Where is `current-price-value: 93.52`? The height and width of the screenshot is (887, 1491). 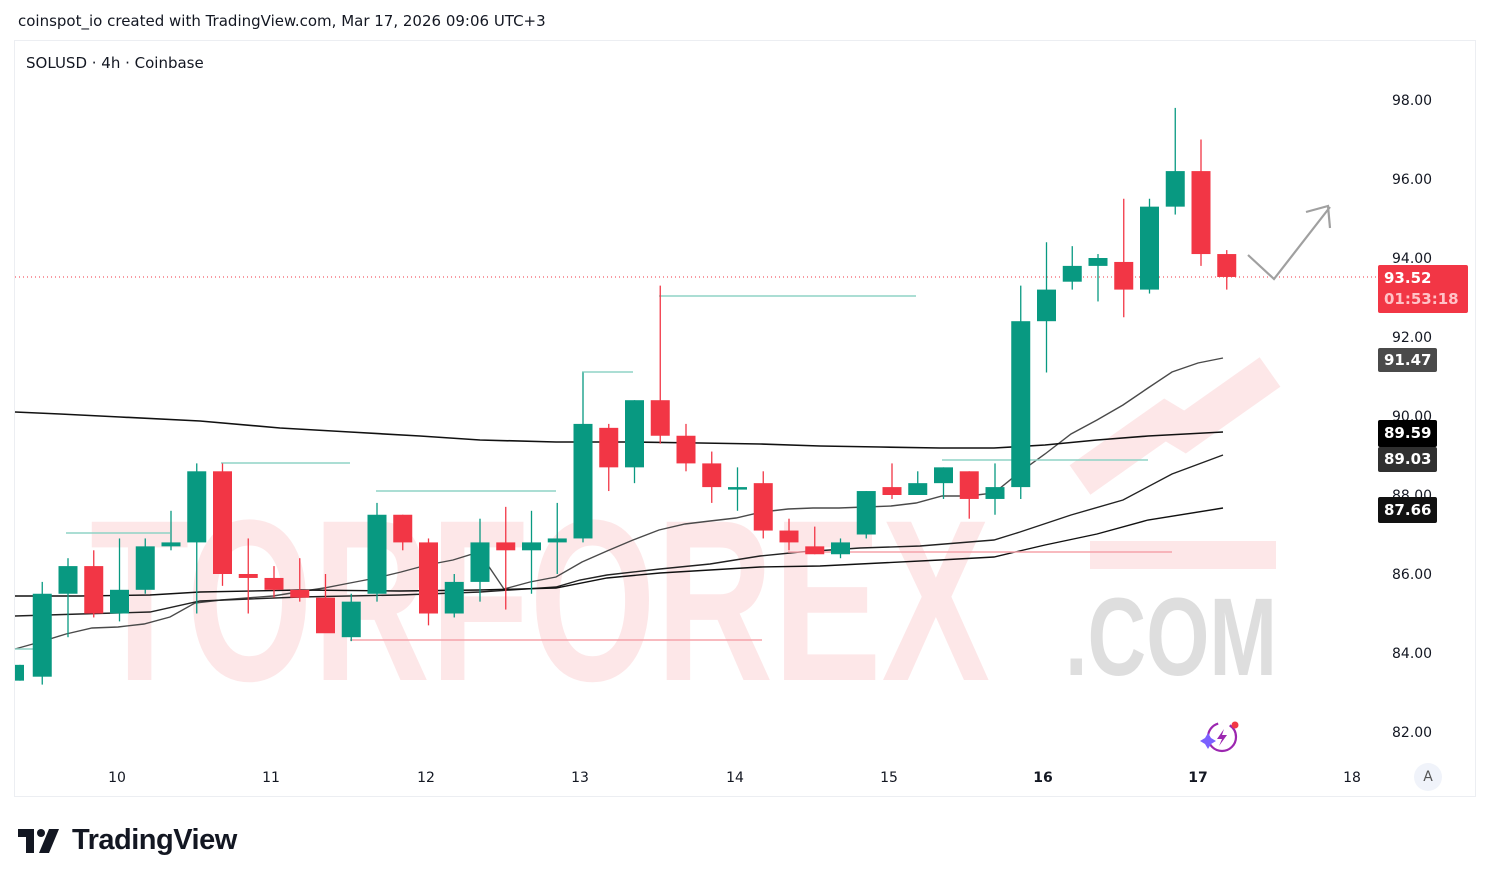 current-price-value: 93.52 is located at coordinates (1408, 278).